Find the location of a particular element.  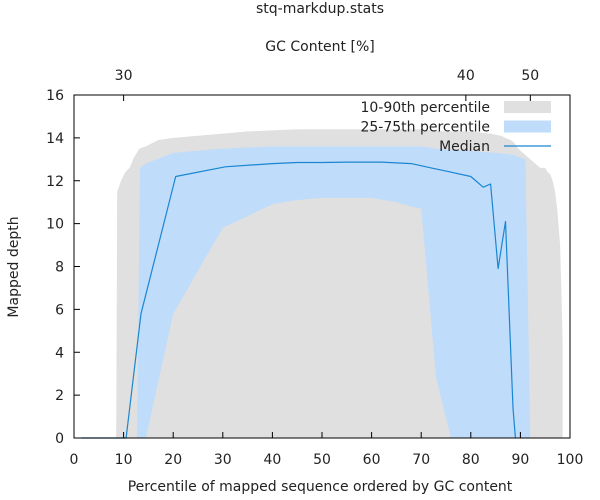

x-tick-label: 100 is located at coordinates (570, 460).